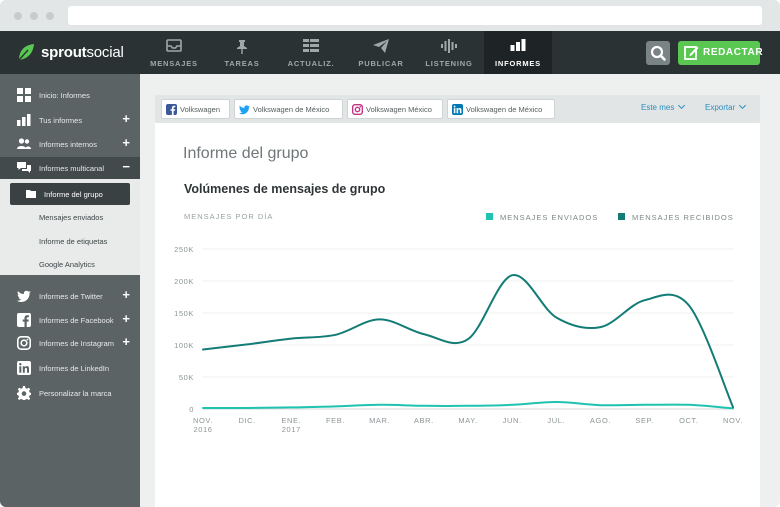  Describe the element at coordinates (184, 313) in the screenshot. I see `y-tick-label: 150K` at that location.